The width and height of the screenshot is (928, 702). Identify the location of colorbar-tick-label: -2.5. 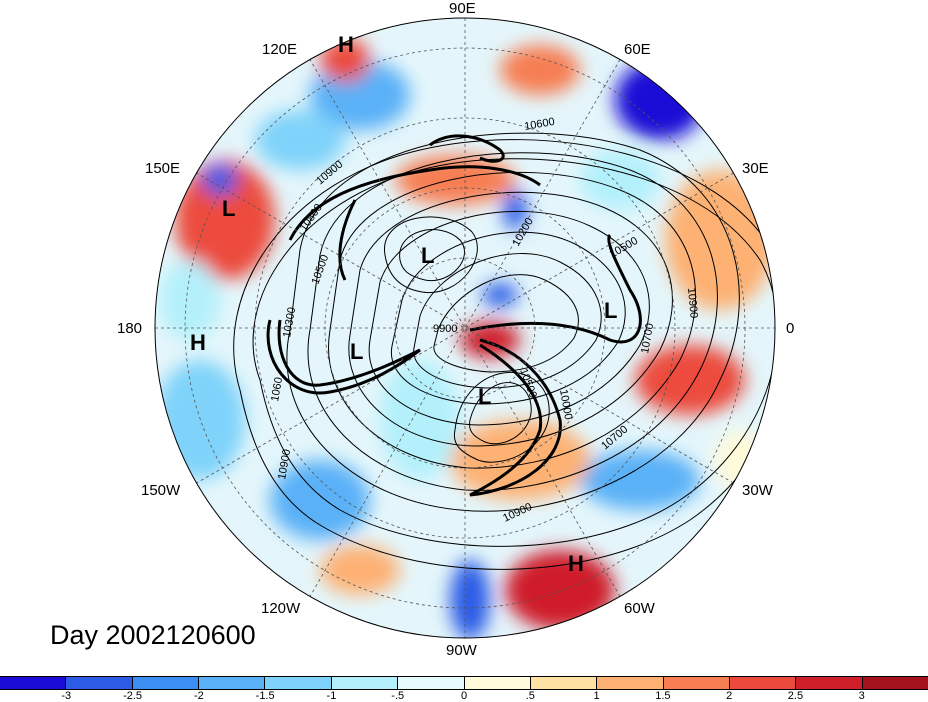
(133, 696).